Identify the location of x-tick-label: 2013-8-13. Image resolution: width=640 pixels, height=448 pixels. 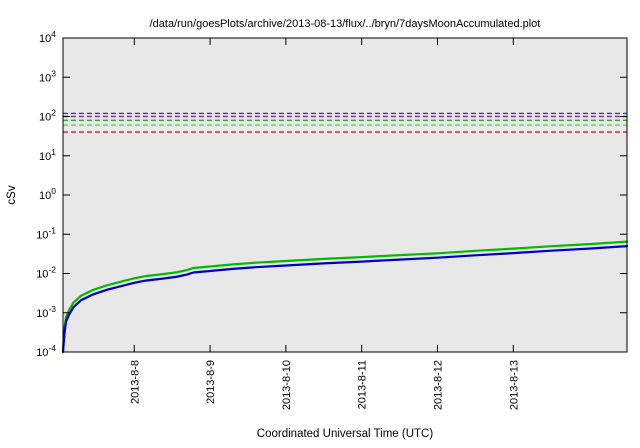
(514, 385).